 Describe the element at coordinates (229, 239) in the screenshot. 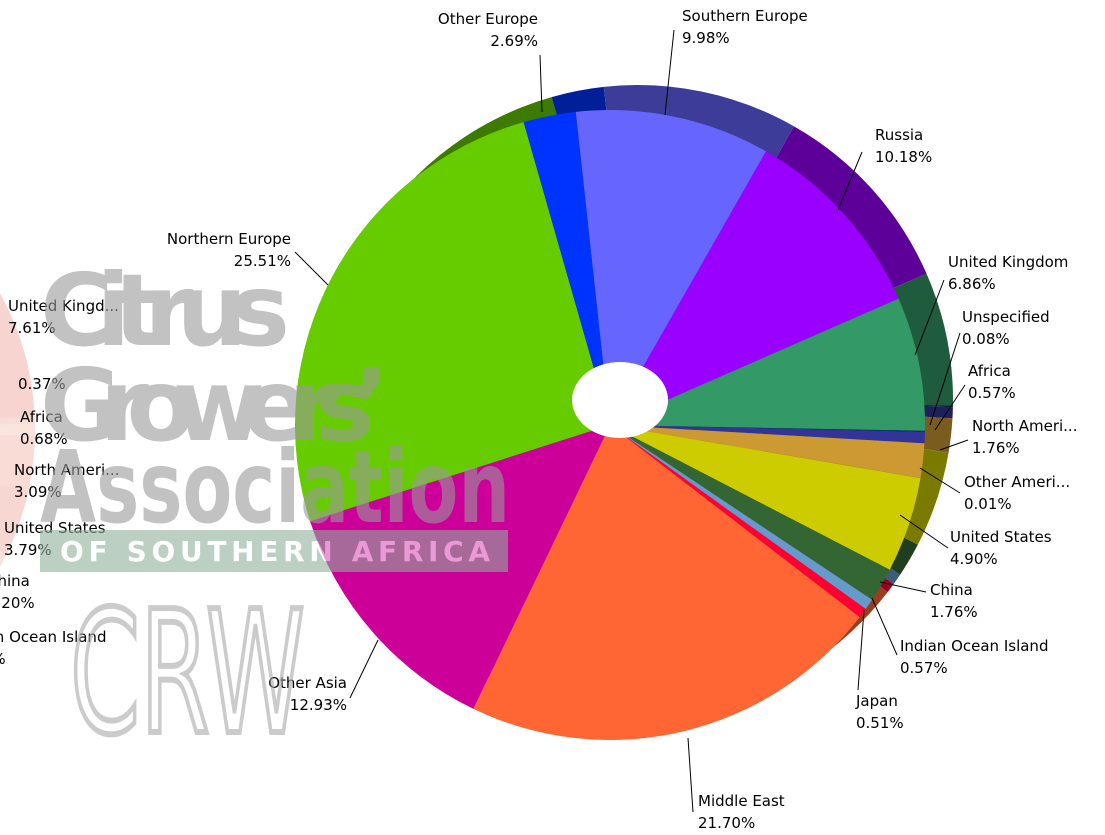

I see `slice-label: Northern Europe` at that location.